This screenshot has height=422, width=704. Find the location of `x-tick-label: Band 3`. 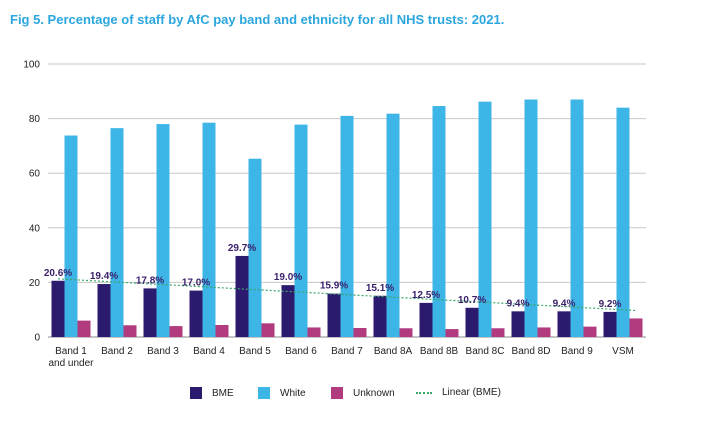

x-tick-label: Band 3 is located at coordinates (163, 351).